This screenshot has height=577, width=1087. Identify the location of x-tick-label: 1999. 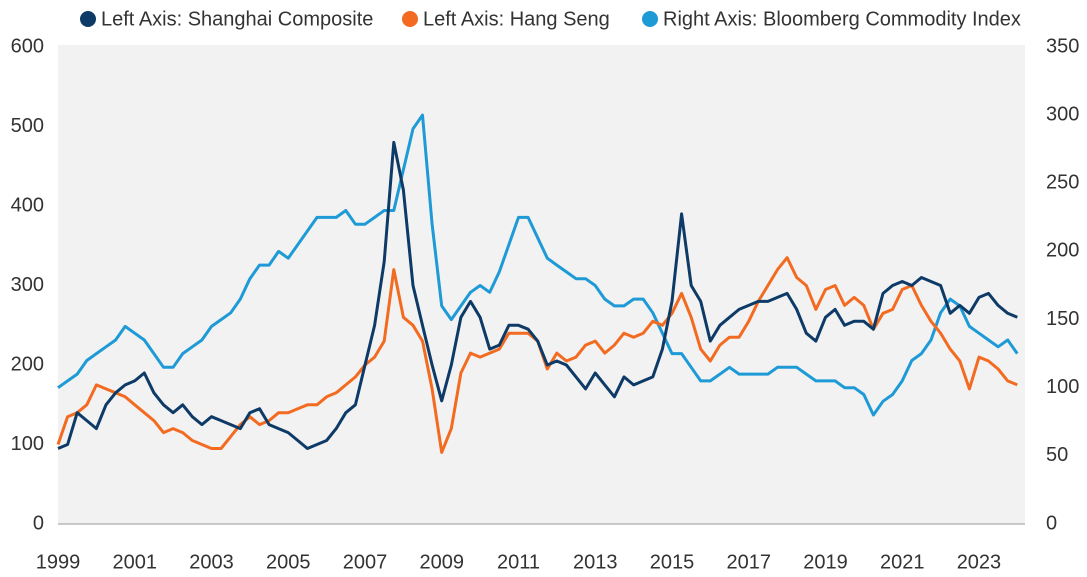
(58, 562).